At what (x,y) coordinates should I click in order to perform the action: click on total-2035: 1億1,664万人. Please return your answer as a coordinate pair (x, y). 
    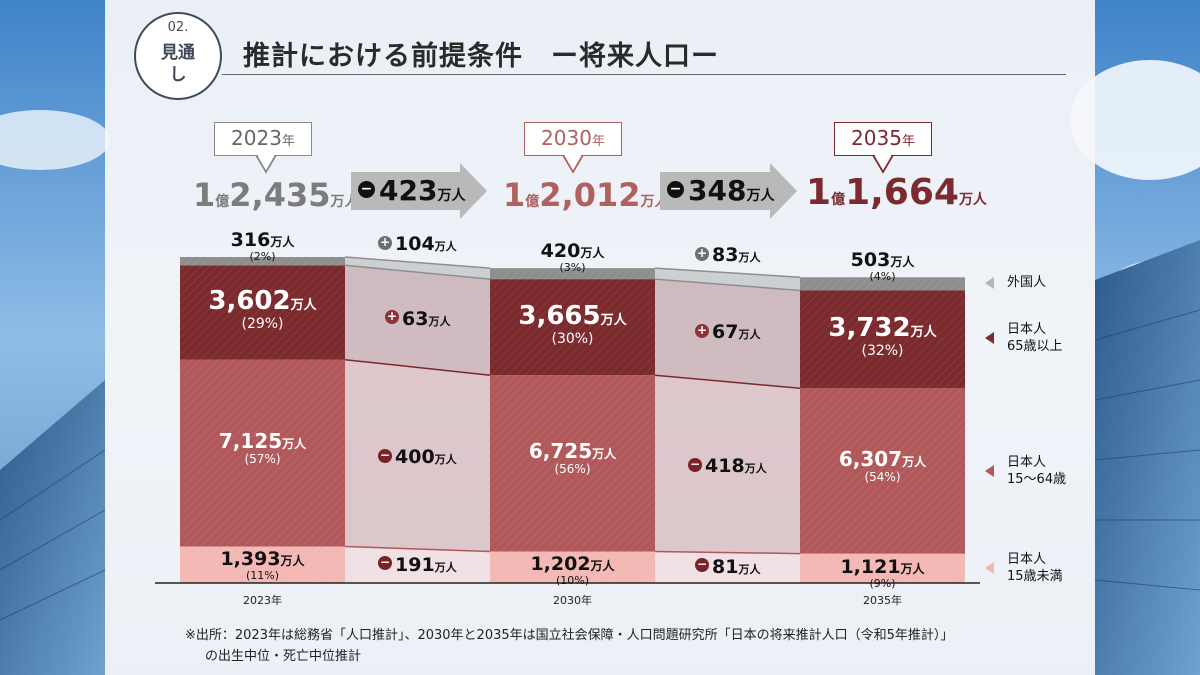
    Looking at the image, I should click on (896, 192).